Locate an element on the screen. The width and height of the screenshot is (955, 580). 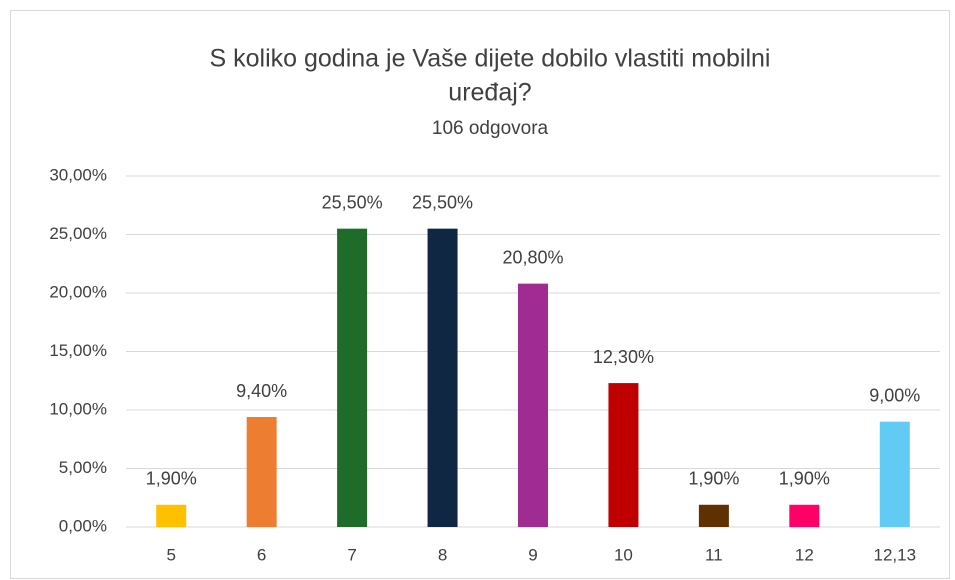
y-tick-label: 10,00% is located at coordinates (78, 408).